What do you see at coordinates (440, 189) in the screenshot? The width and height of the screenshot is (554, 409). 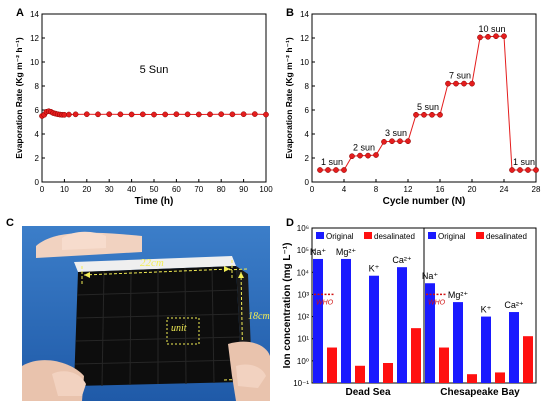 I see `x-tick-label: 16` at bounding box center [440, 189].